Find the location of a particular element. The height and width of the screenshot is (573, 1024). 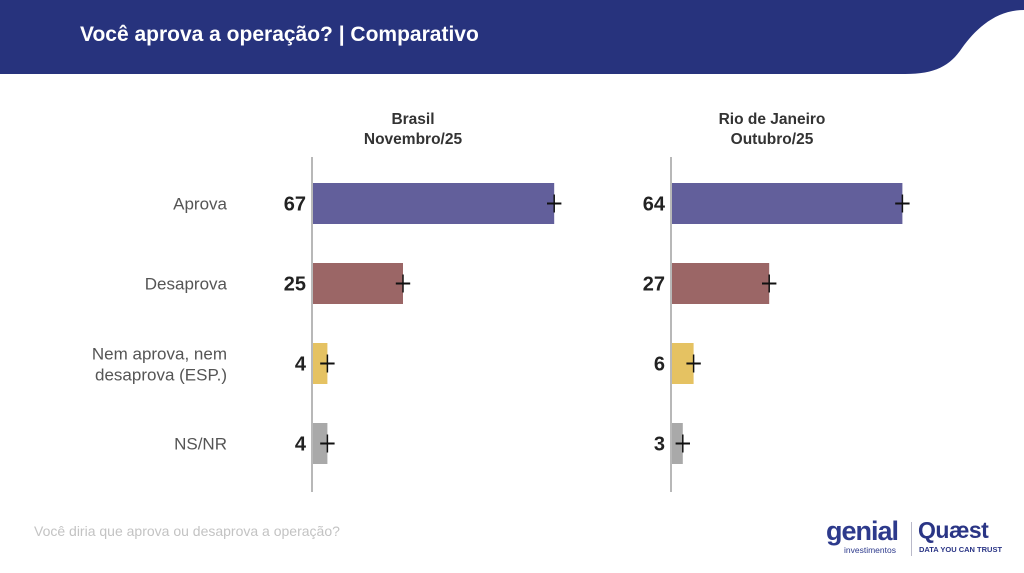

panel-title: Novembro/25 is located at coordinates (413, 139).